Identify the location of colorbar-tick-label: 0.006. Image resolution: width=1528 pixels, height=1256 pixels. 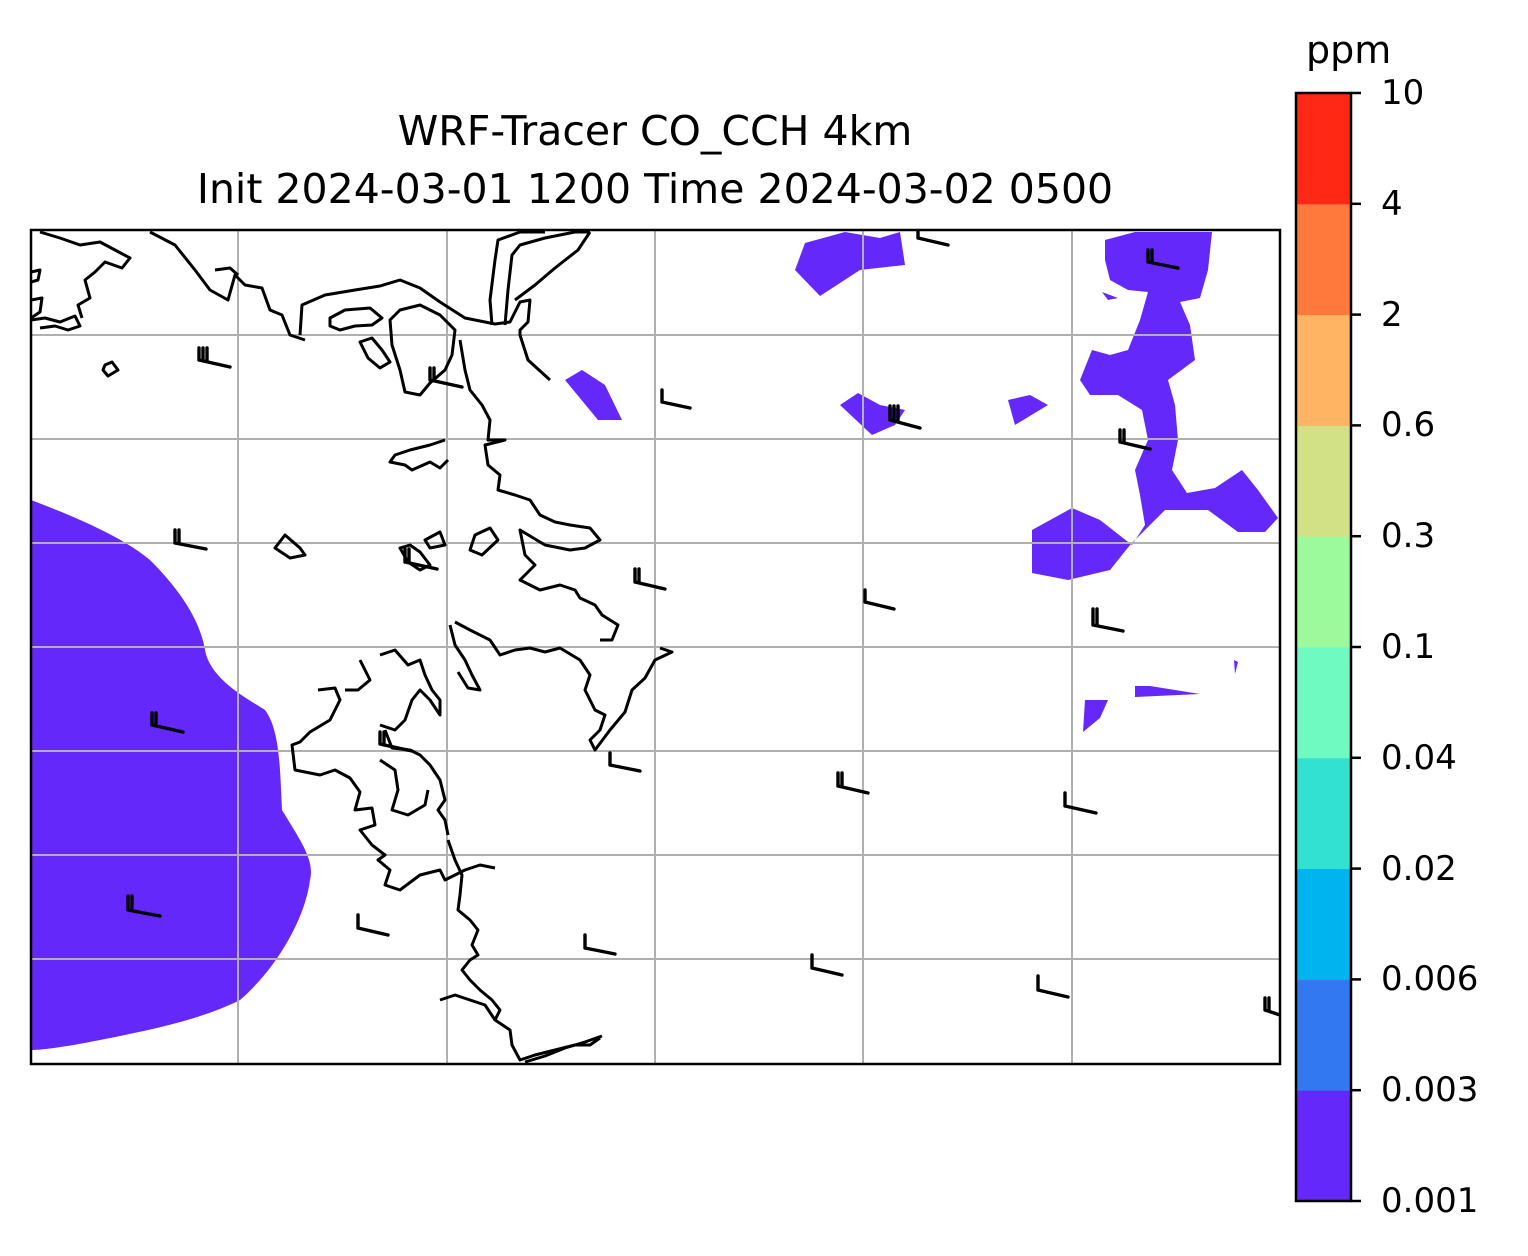
(1430, 979).